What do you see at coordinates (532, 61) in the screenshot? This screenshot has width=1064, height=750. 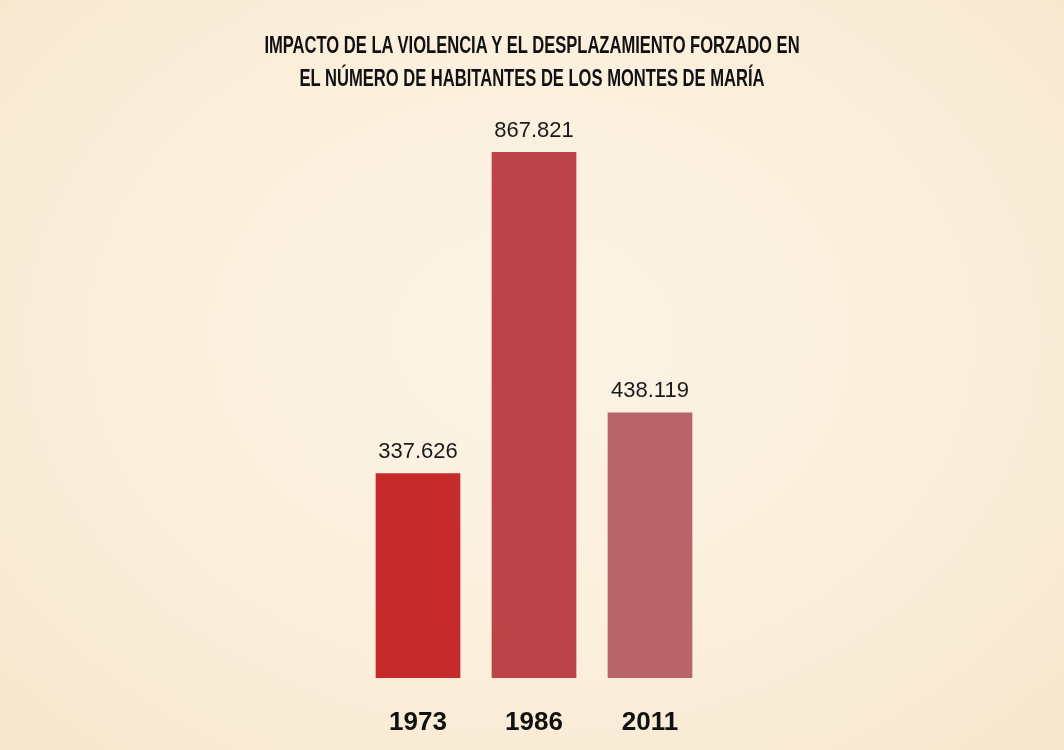 I see `chart-title: IMPACTO DE LA VIOLENCIA Y EL DESPLAZAMIENTO FORZADO EN EL NÚMERO DE HABITANTES DE LOS MONTES DE MARÍA` at bounding box center [532, 61].